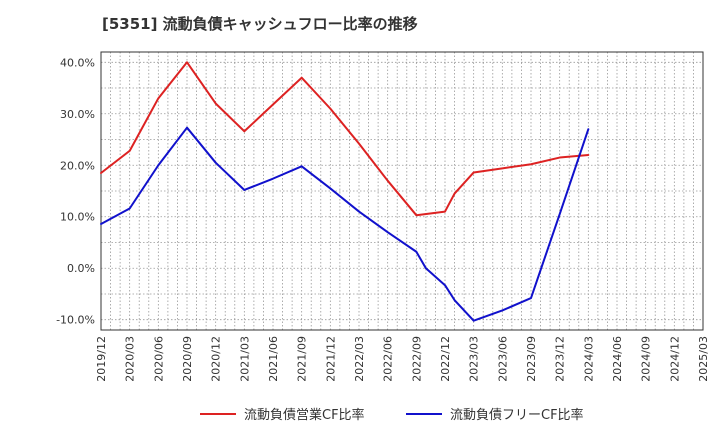  Describe the element at coordinates (416, 359) in the screenshot. I see `x-tick-label: 2022/09` at that location.